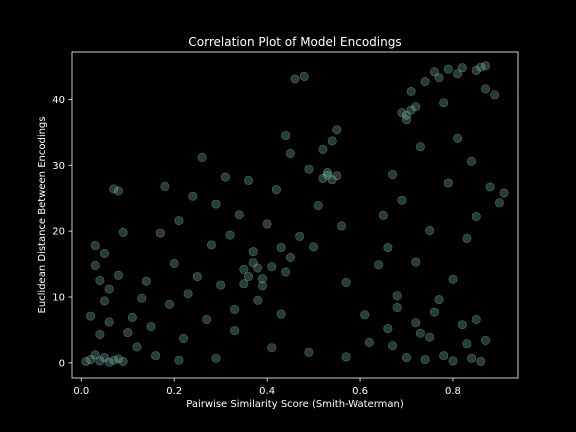 This screenshot has height=432, width=576. What do you see at coordinates (58, 232) in the screenshot?
I see `y-tick-label: 20` at bounding box center [58, 232].